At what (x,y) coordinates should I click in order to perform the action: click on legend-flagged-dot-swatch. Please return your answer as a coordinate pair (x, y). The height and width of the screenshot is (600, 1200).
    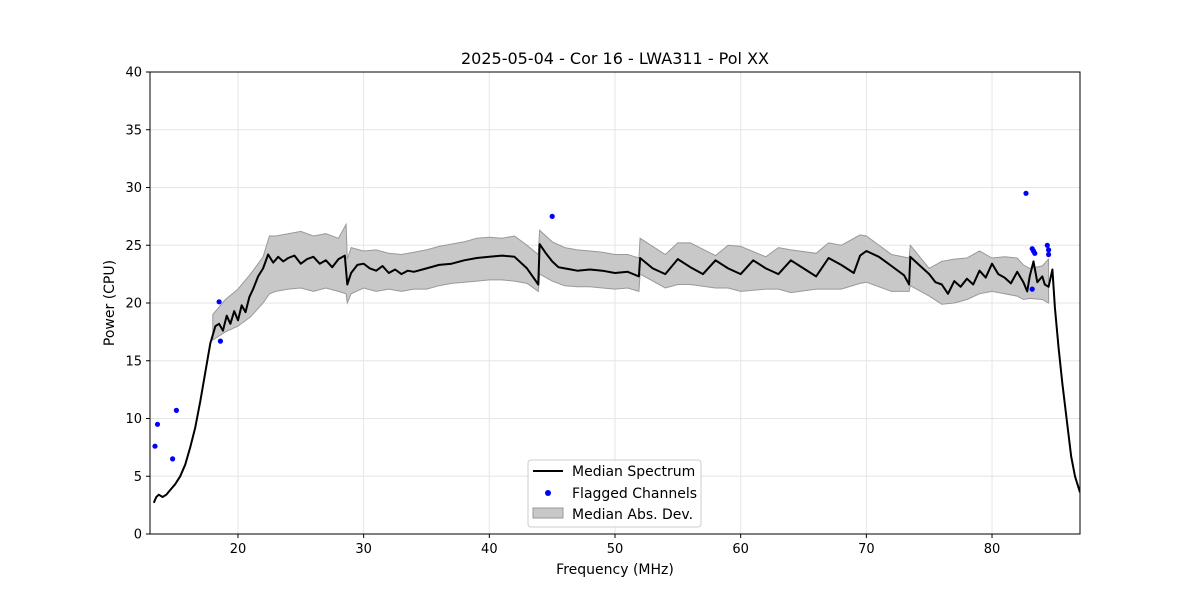
    Looking at the image, I should click on (548, 493).